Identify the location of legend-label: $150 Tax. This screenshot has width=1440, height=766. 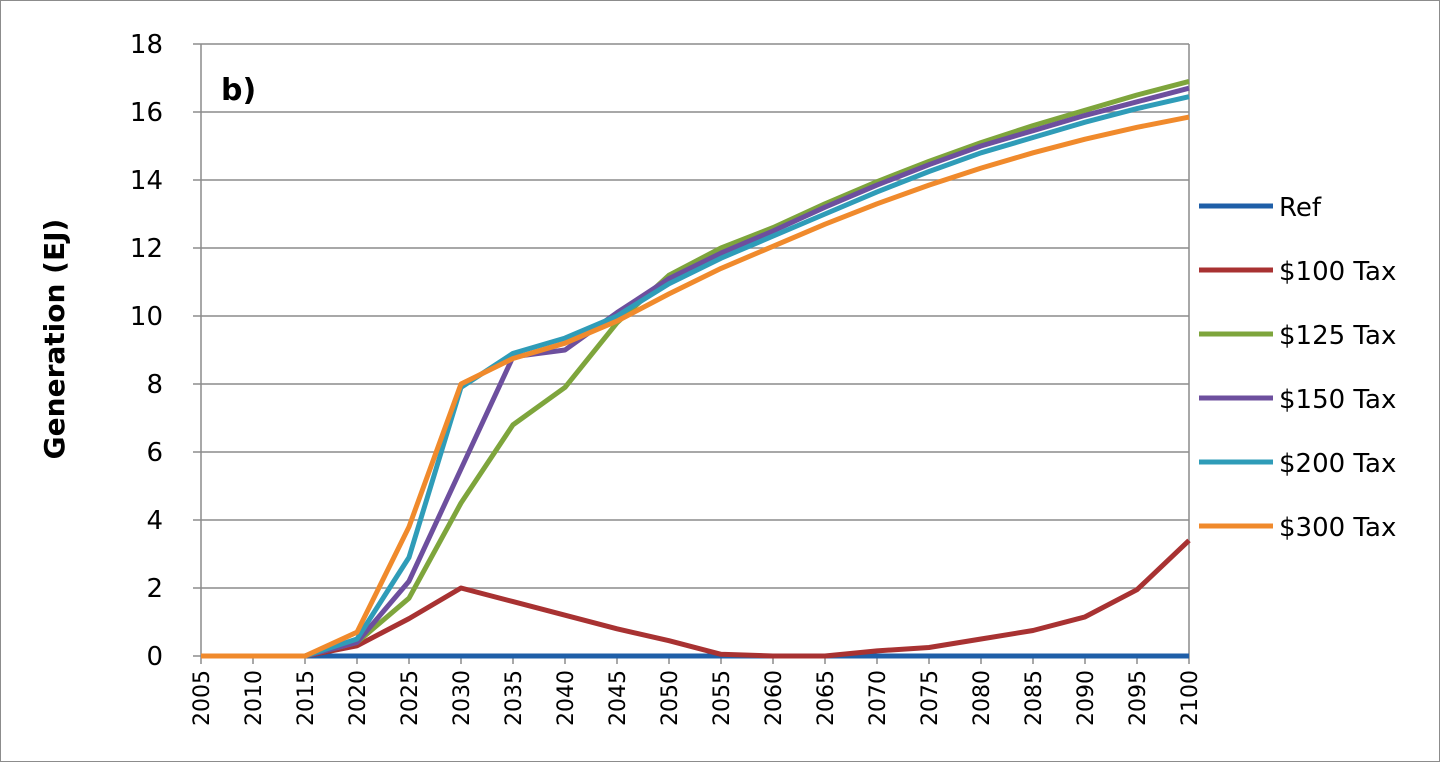
(1337, 400).